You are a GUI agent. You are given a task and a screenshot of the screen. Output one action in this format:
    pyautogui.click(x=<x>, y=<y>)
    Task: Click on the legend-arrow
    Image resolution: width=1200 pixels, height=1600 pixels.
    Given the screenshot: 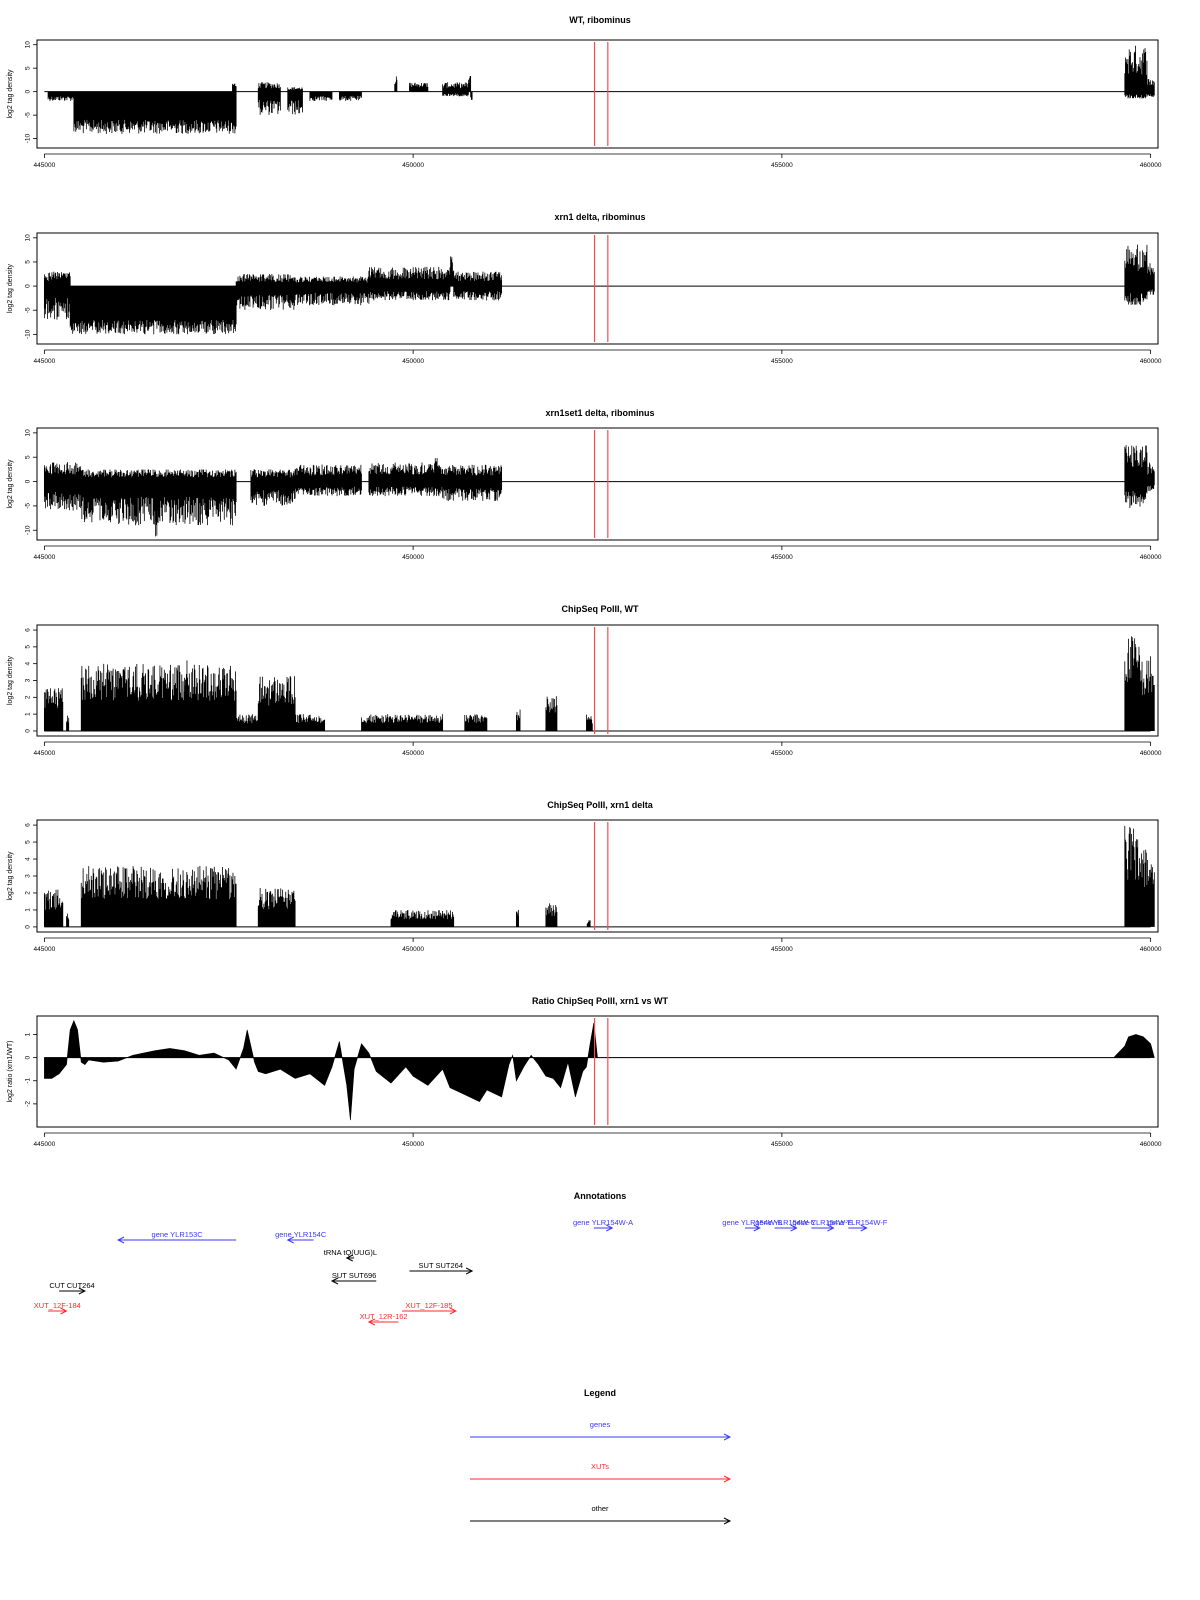 What is the action you would take?
    pyautogui.click(x=601, y=1521)
    